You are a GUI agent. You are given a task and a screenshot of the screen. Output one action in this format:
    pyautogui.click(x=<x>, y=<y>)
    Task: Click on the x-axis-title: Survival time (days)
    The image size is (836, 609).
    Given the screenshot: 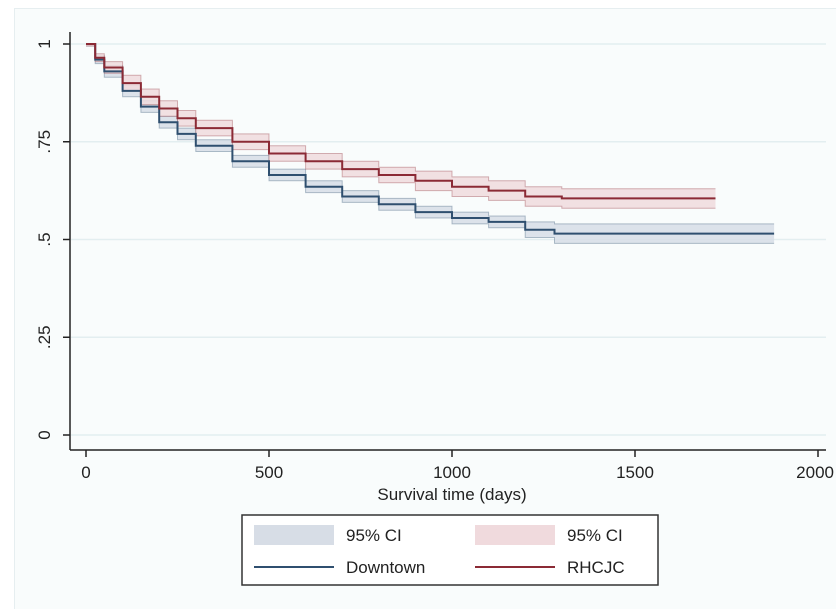 What is the action you would take?
    pyautogui.click(x=451, y=494)
    